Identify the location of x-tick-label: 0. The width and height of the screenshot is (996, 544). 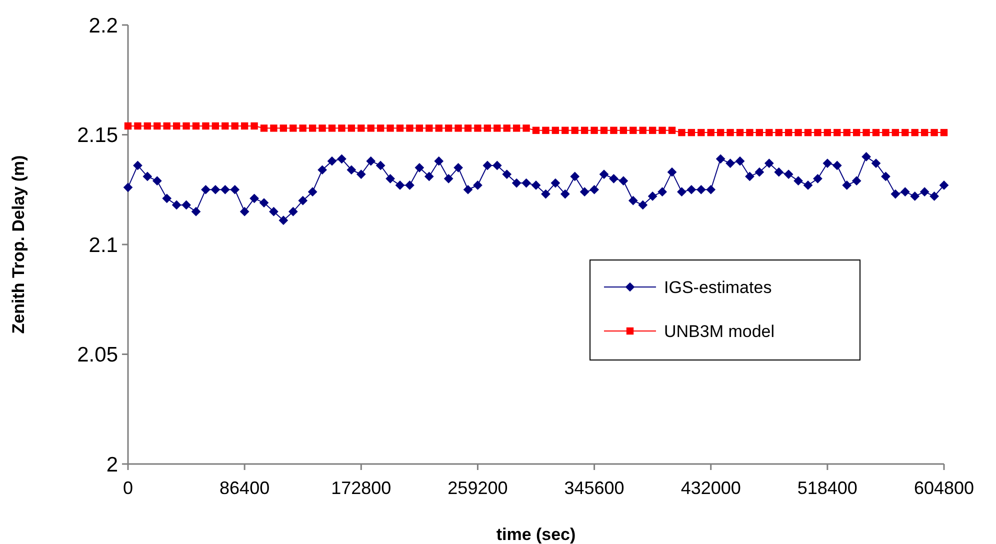
(128, 488).